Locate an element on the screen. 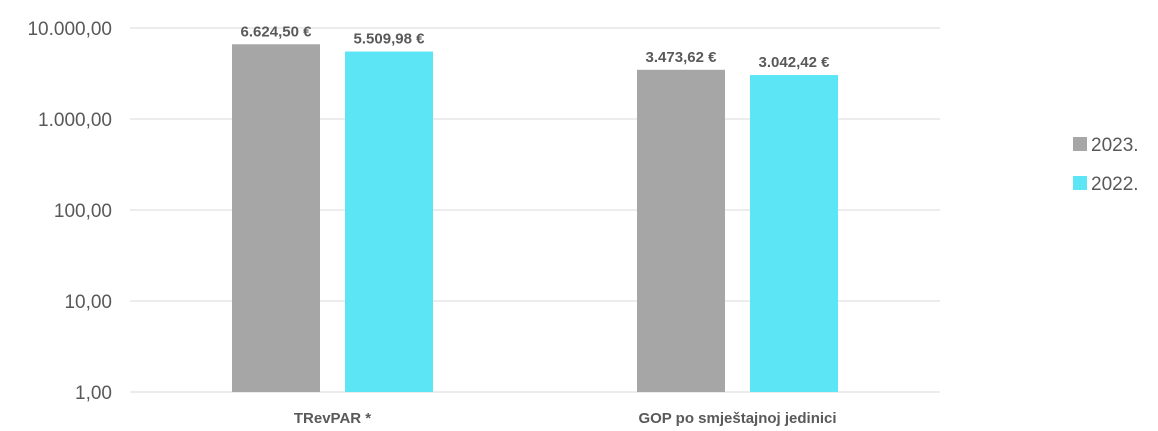  data-label: 5.509,98 € is located at coordinates (390, 39).